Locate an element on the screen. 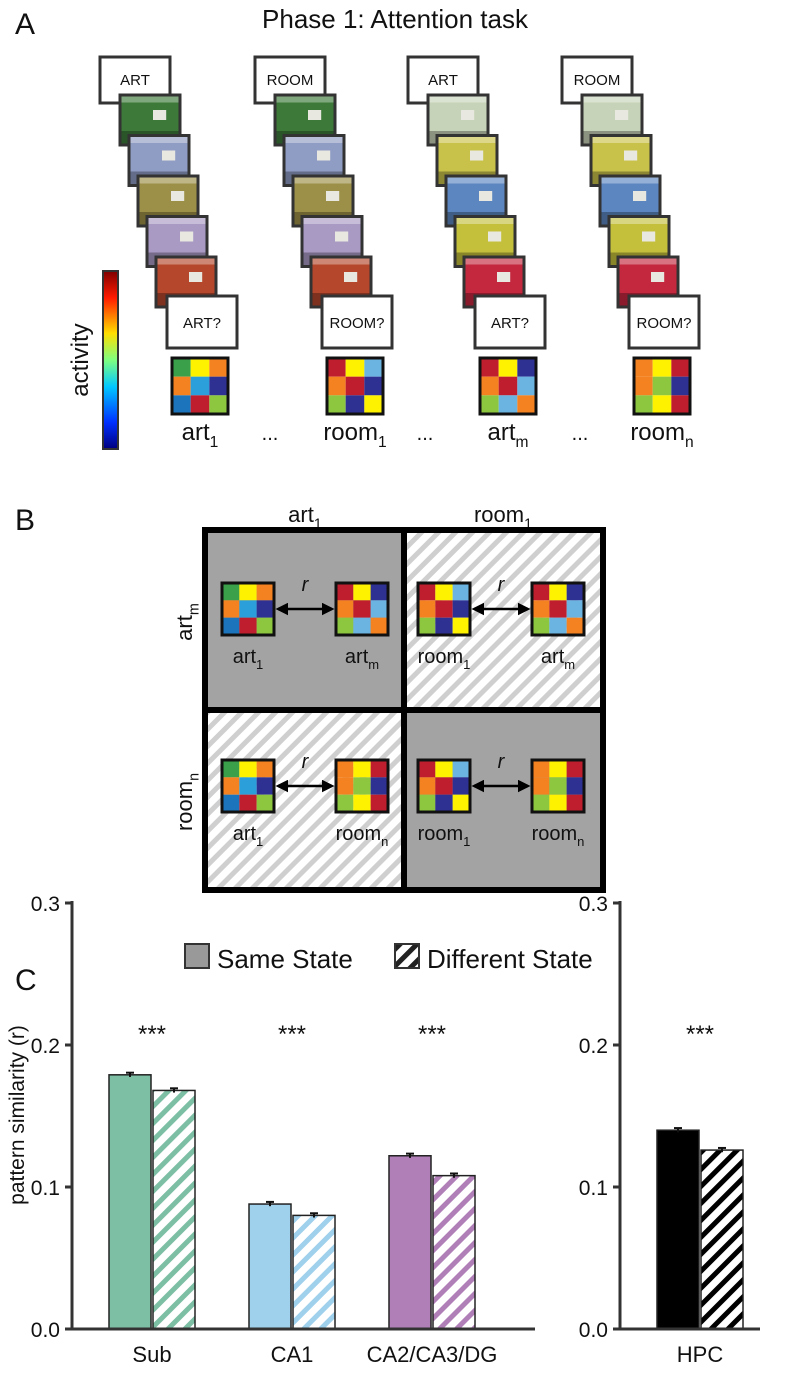  row-label-base: room is located at coordinates (184, 806).